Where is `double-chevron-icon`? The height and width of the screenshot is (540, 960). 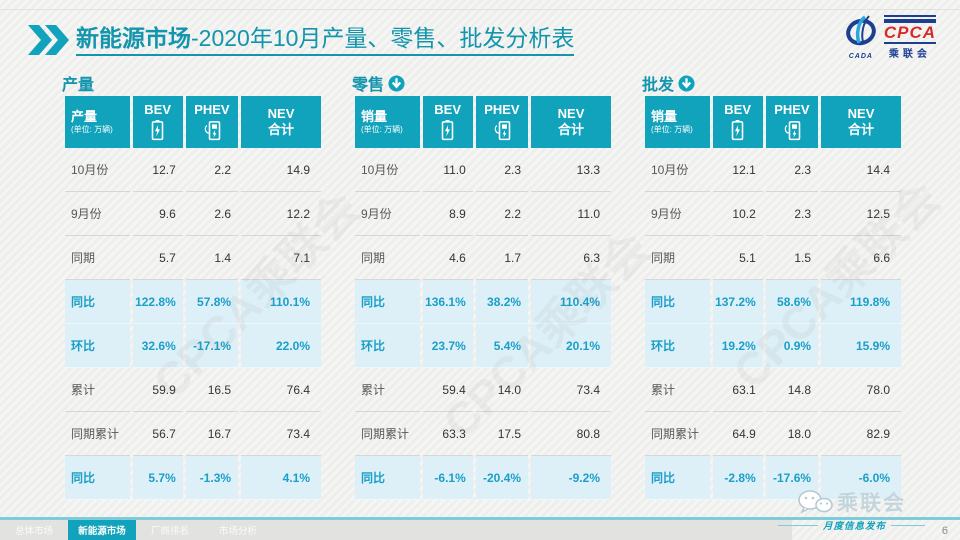 double-chevron-icon is located at coordinates (48, 39).